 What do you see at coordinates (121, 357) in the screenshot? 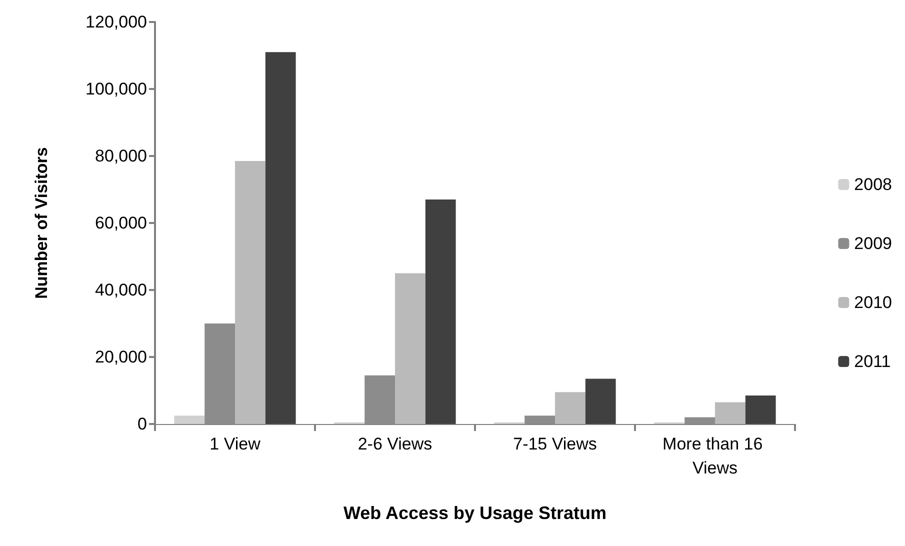
I see `y-tick-label: 20,000` at bounding box center [121, 357].